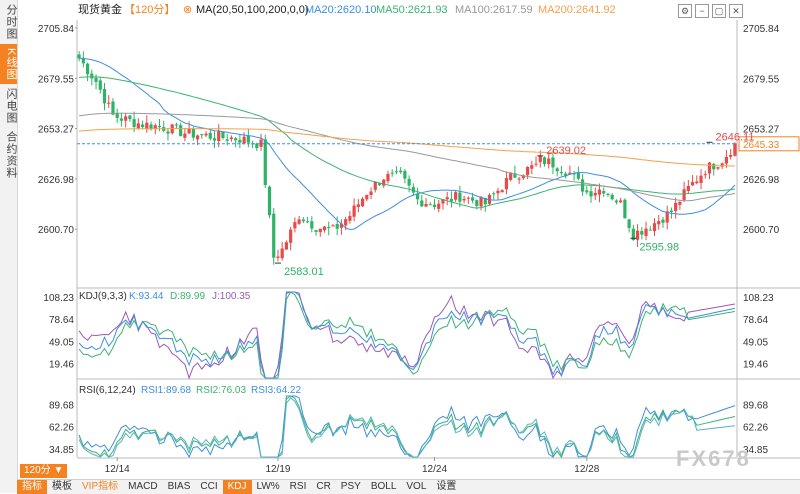 The width and height of the screenshot is (800, 494). What do you see at coordinates (149, 9) in the screenshot?
I see `chart-period: 【120分】` at bounding box center [149, 9].